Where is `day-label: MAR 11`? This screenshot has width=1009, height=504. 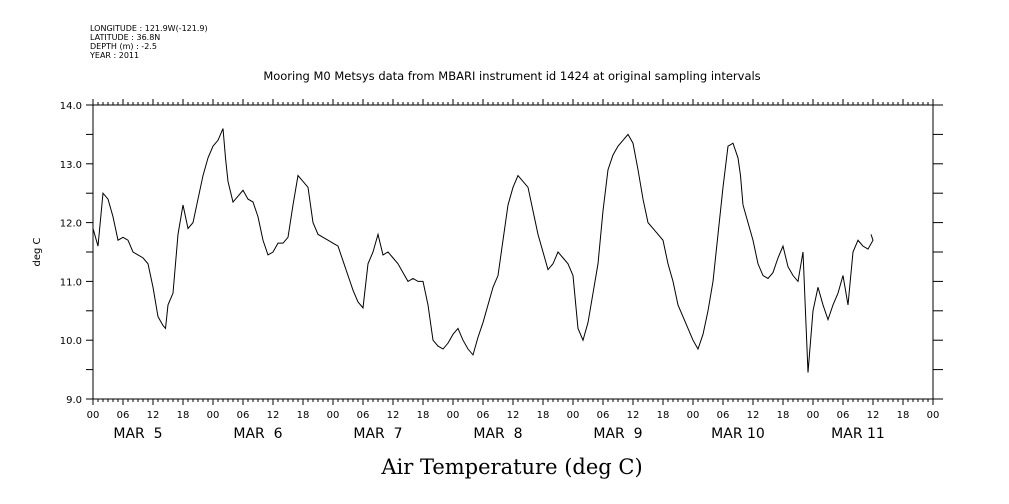 day-label: MAR 11 is located at coordinates (858, 434).